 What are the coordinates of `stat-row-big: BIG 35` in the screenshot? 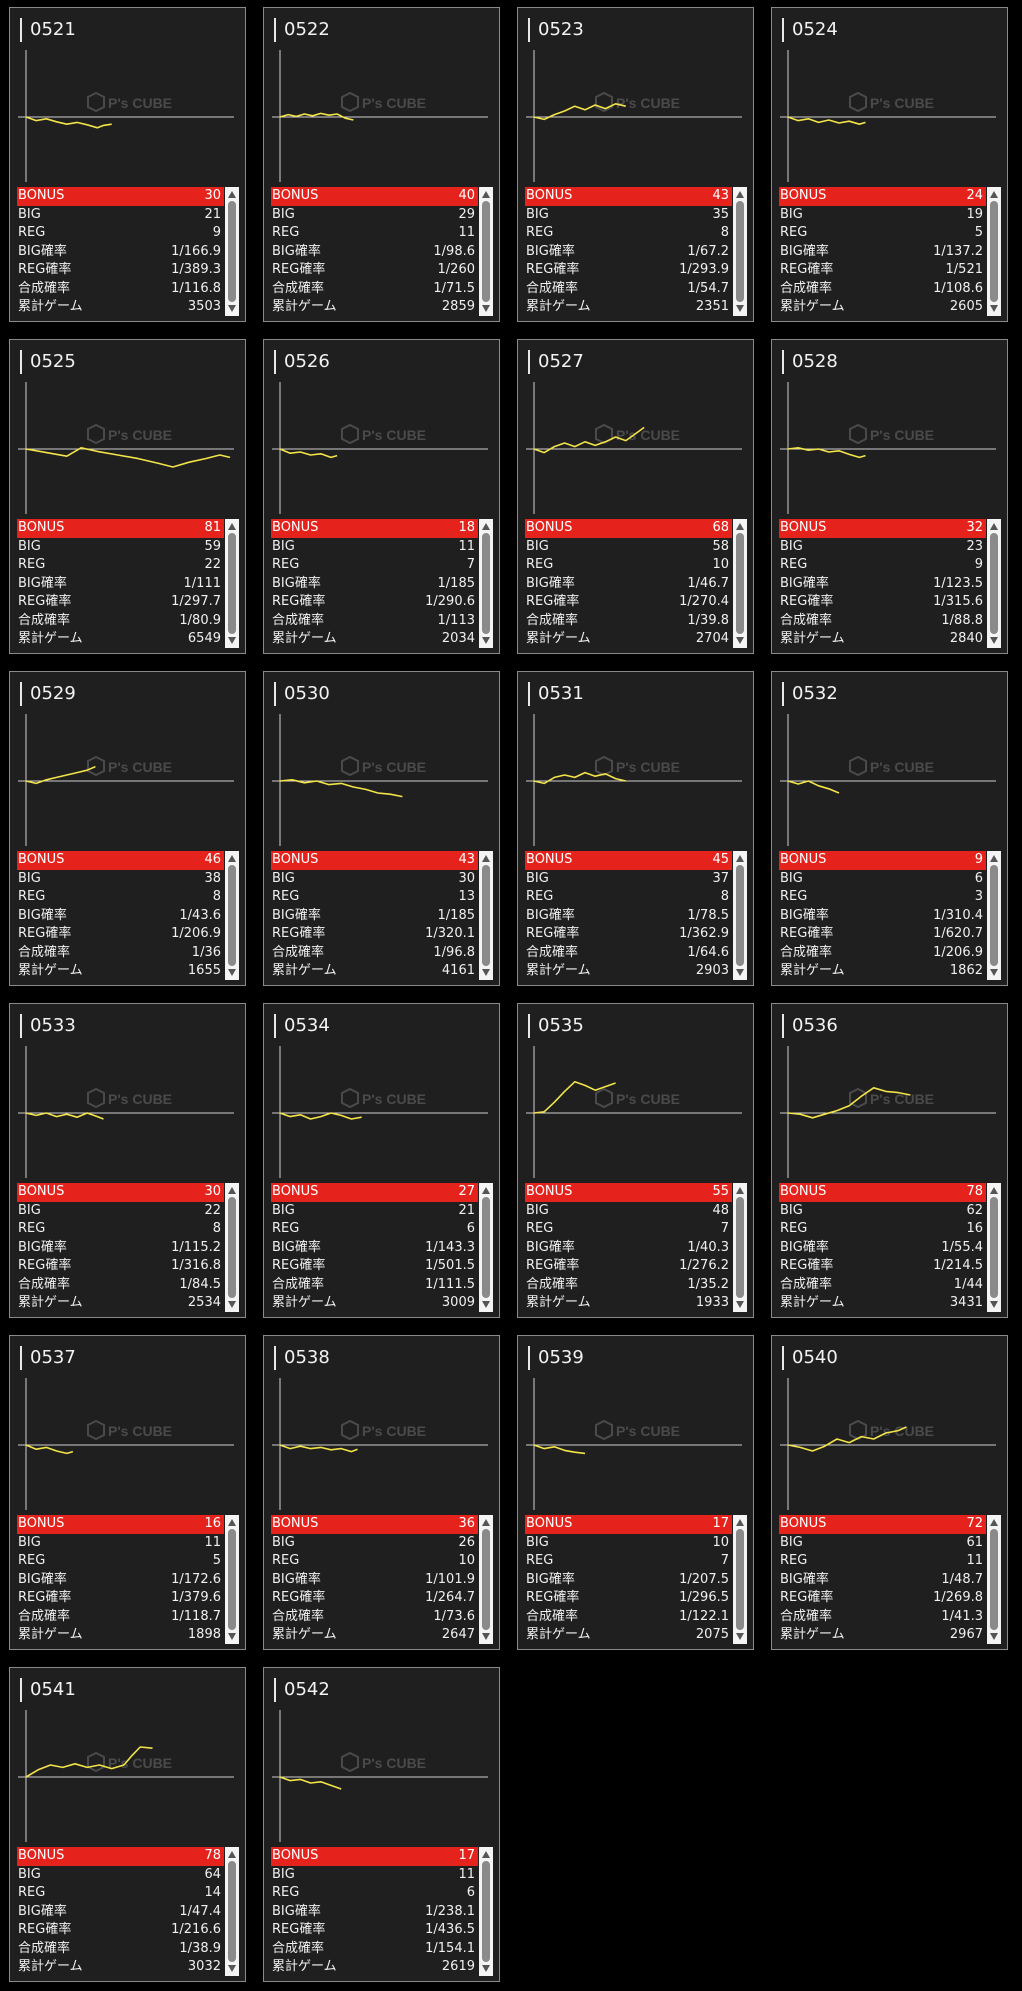 It's located at (628, 215).